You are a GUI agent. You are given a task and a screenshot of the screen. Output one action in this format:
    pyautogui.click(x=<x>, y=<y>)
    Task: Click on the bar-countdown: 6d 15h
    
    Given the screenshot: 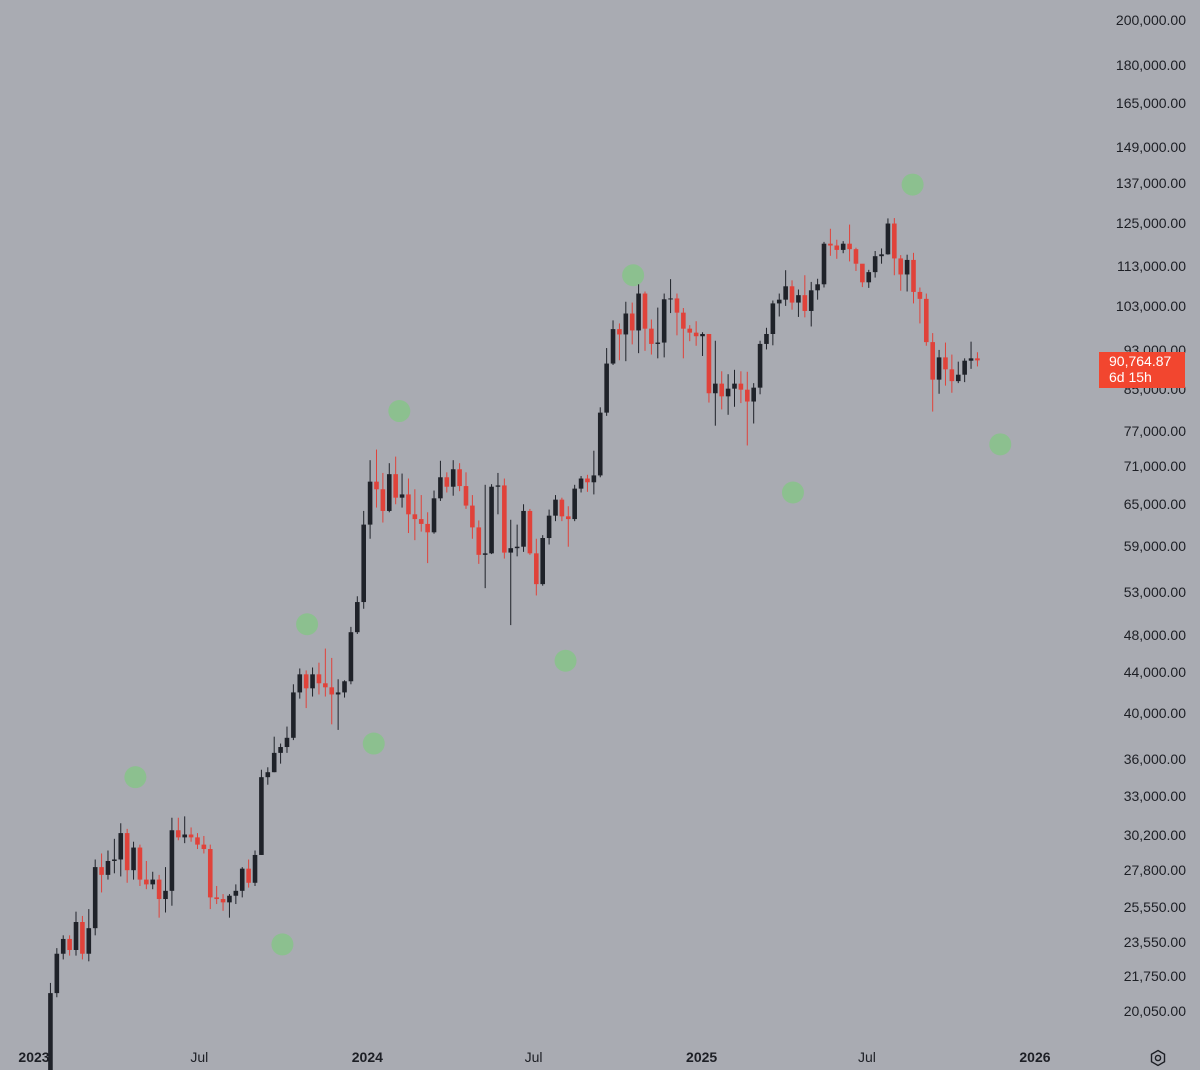 What is the action you would take?
    pyautogui.click(x=1130, y=377)
    